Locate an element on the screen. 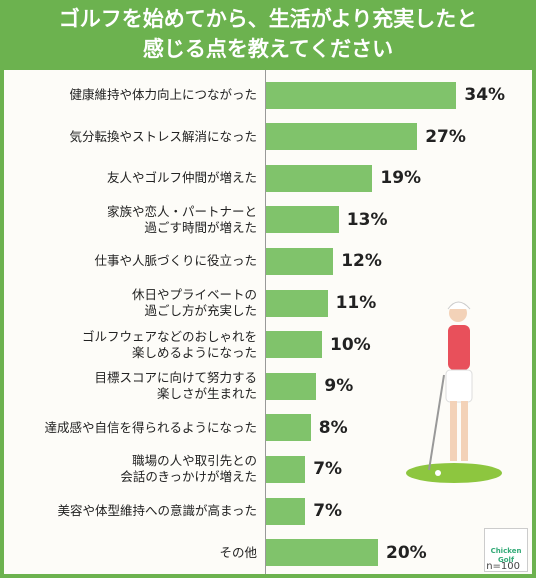  category-label: 健康維持や体力向上につながった is located at coordinates (163, 94).